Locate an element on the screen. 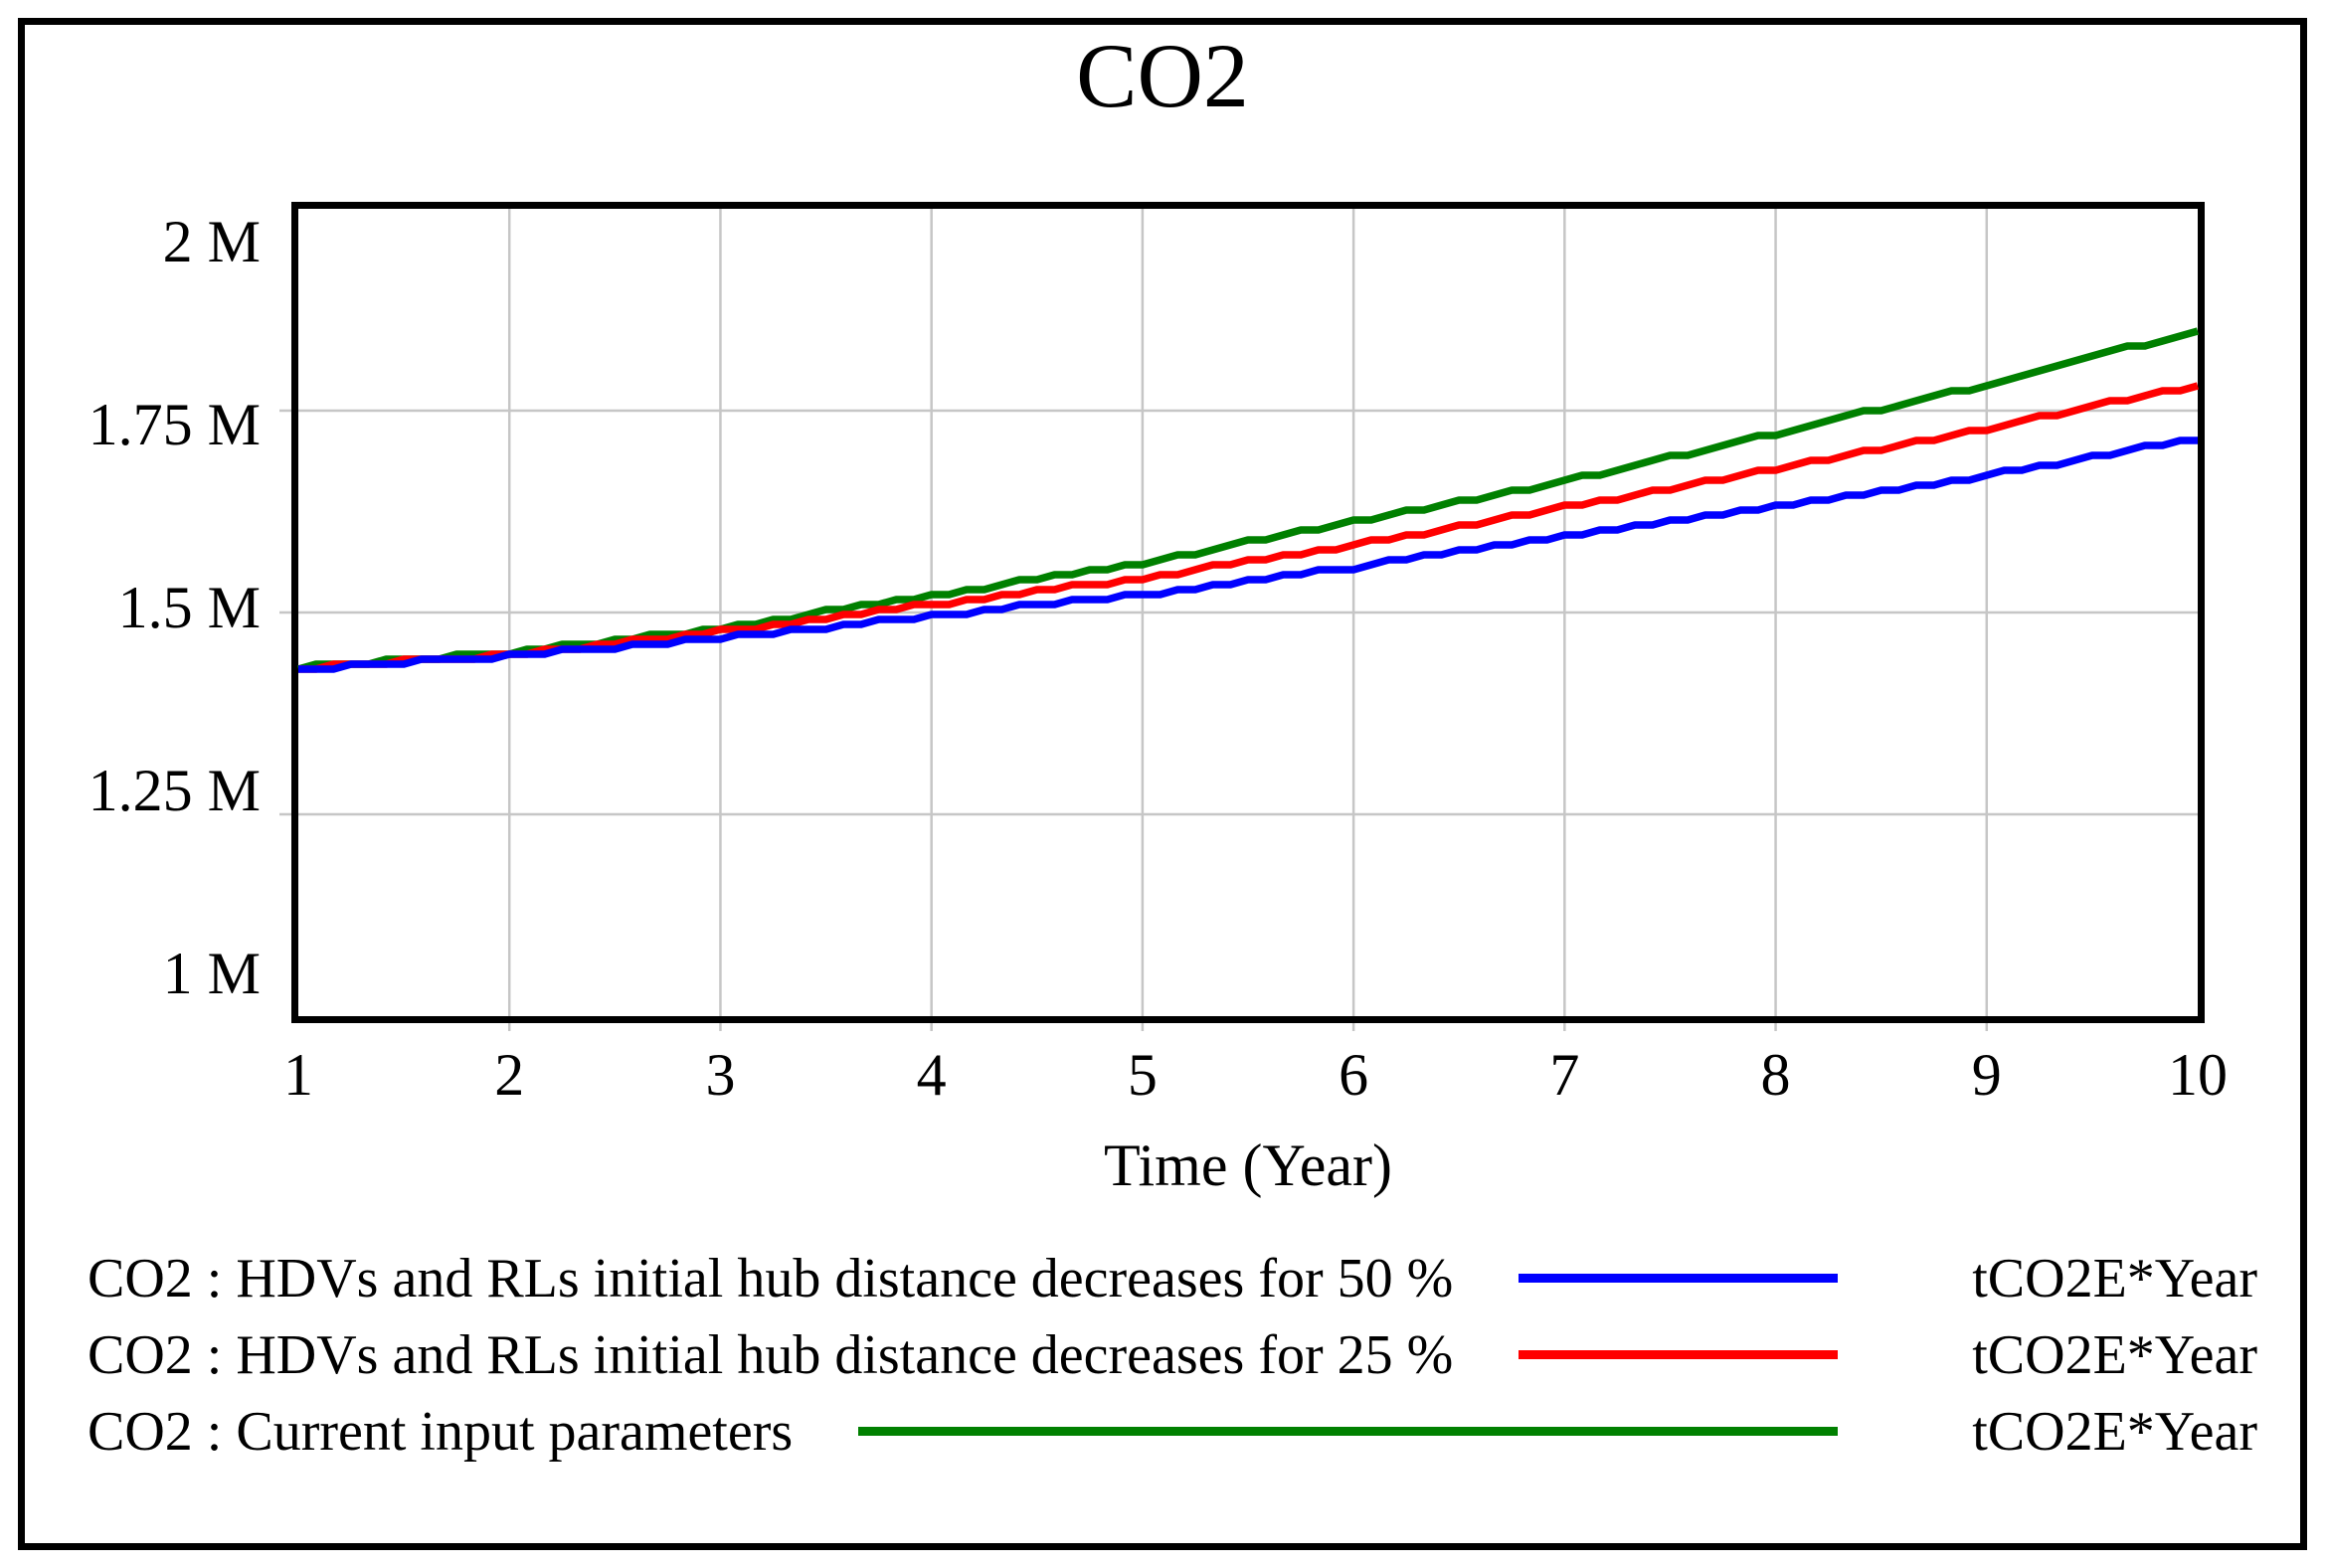  y-tick-label: 1 M is located at coordinates (211, 973).